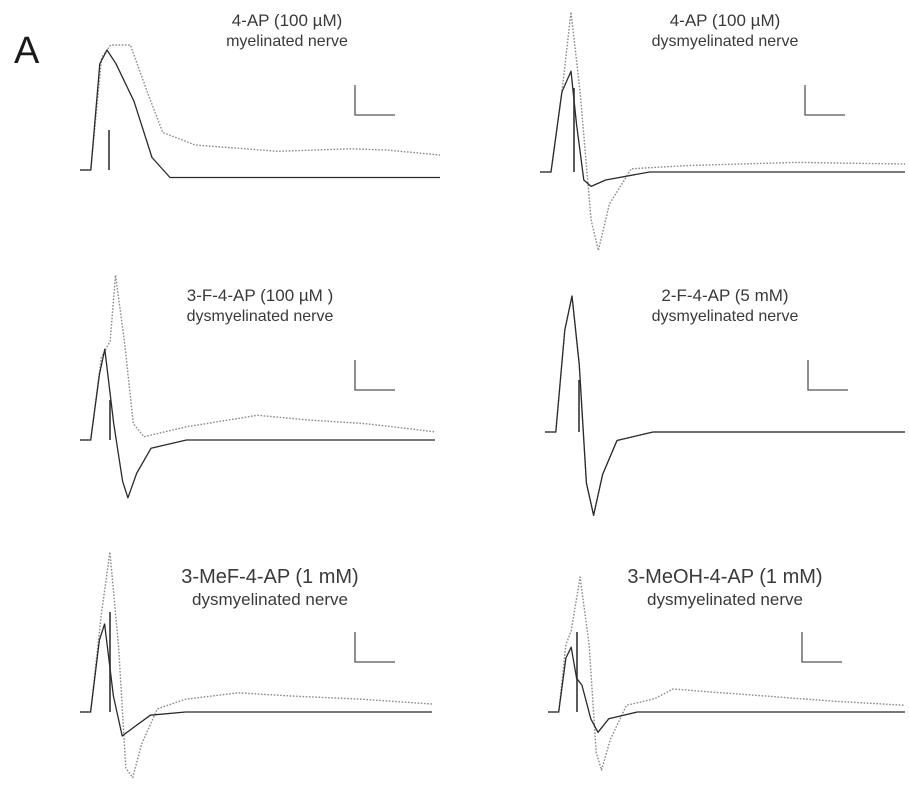 The height and width of the screenshot is (795, 909). I want to click on panel-title-4: 2-F-4-AP (5 mM) dysmyelinated nerve, so click(725, 306).